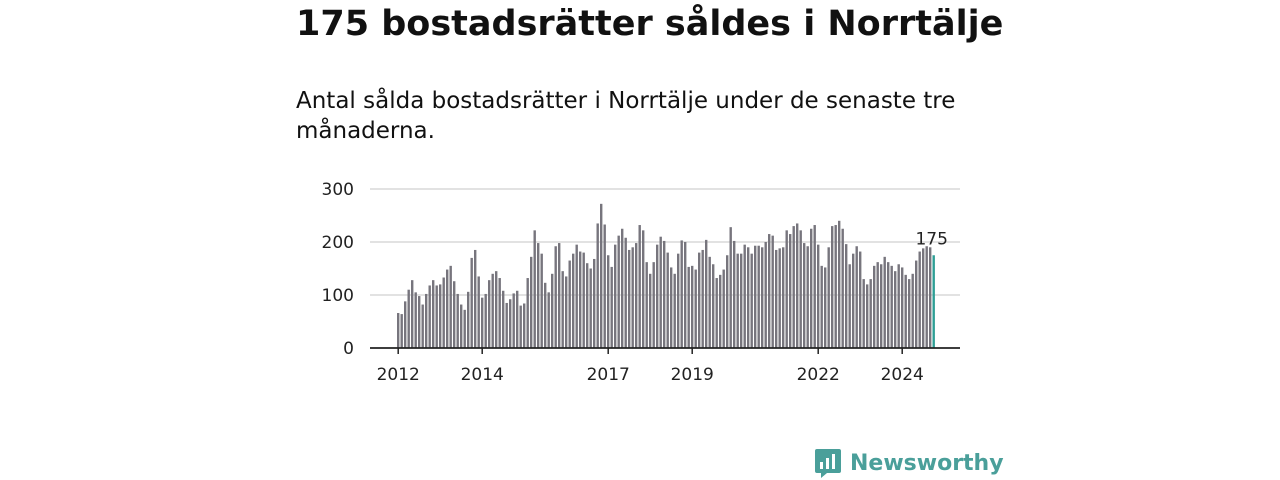  What do you see at coordinates (338, 269) in the screenshot?
I see `y-axis-labels: 0 100 200 300` at bounding box center [338, 269].